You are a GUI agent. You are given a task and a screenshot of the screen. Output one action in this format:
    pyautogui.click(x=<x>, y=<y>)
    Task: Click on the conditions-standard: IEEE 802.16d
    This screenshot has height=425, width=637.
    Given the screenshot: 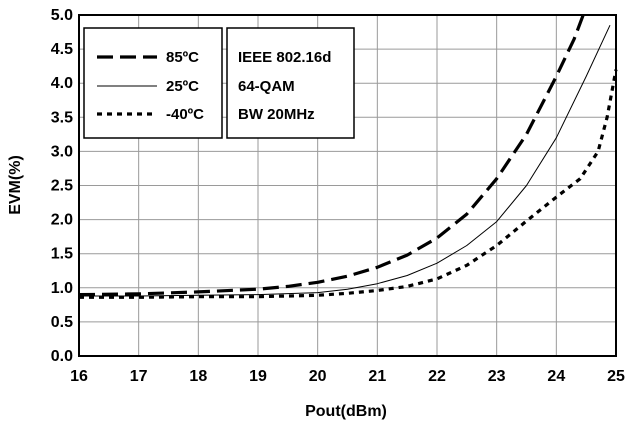 What is the action you would take?
    pyautogui.click(x=284, y=57)
    